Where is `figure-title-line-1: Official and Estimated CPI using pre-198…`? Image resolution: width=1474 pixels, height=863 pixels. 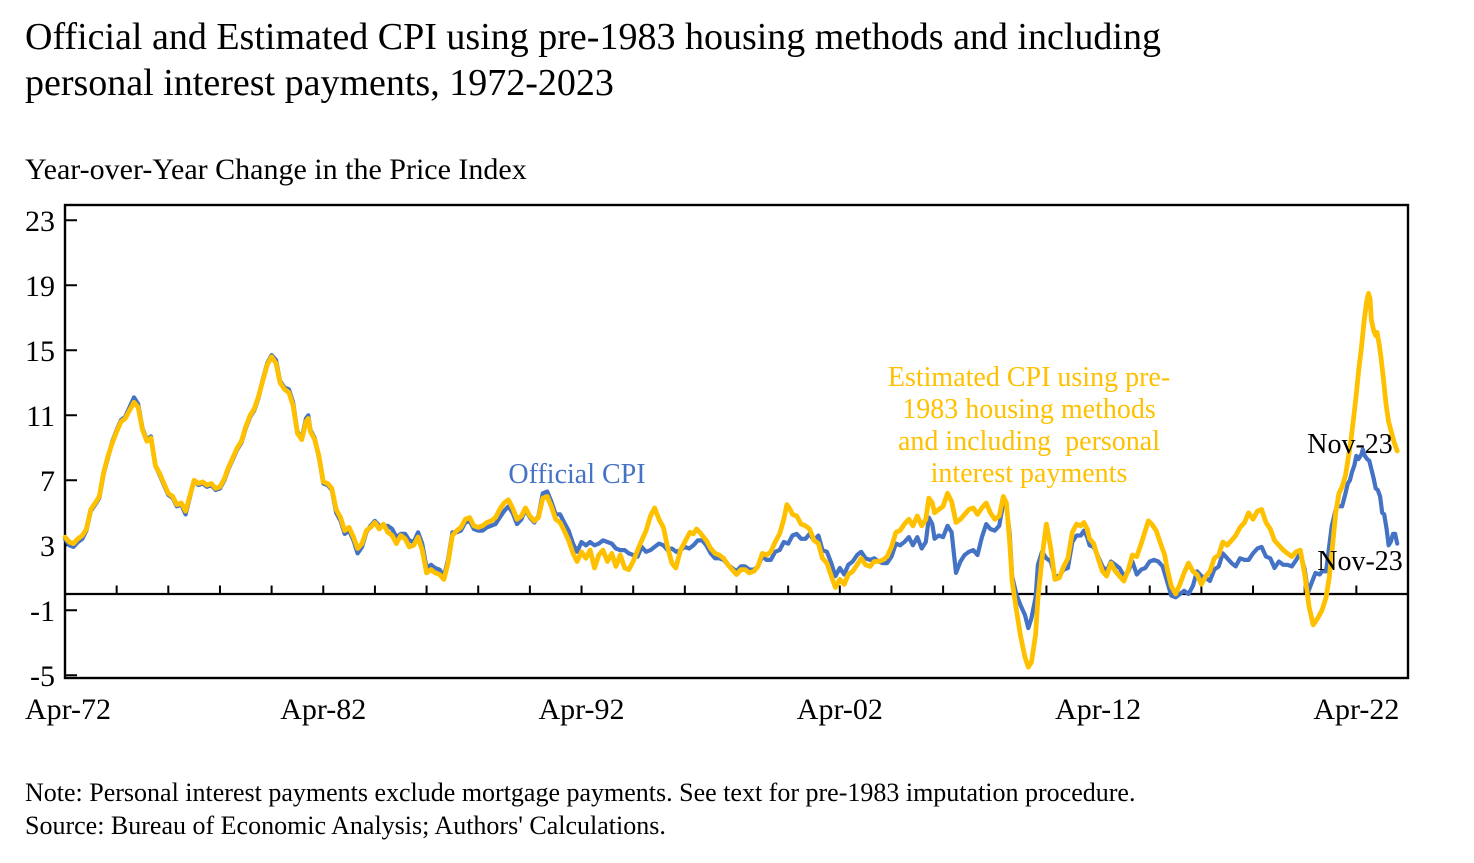
figure-title-line-1: Official and Estimated CPI using pre-198… is located at coordinates (593, 37).